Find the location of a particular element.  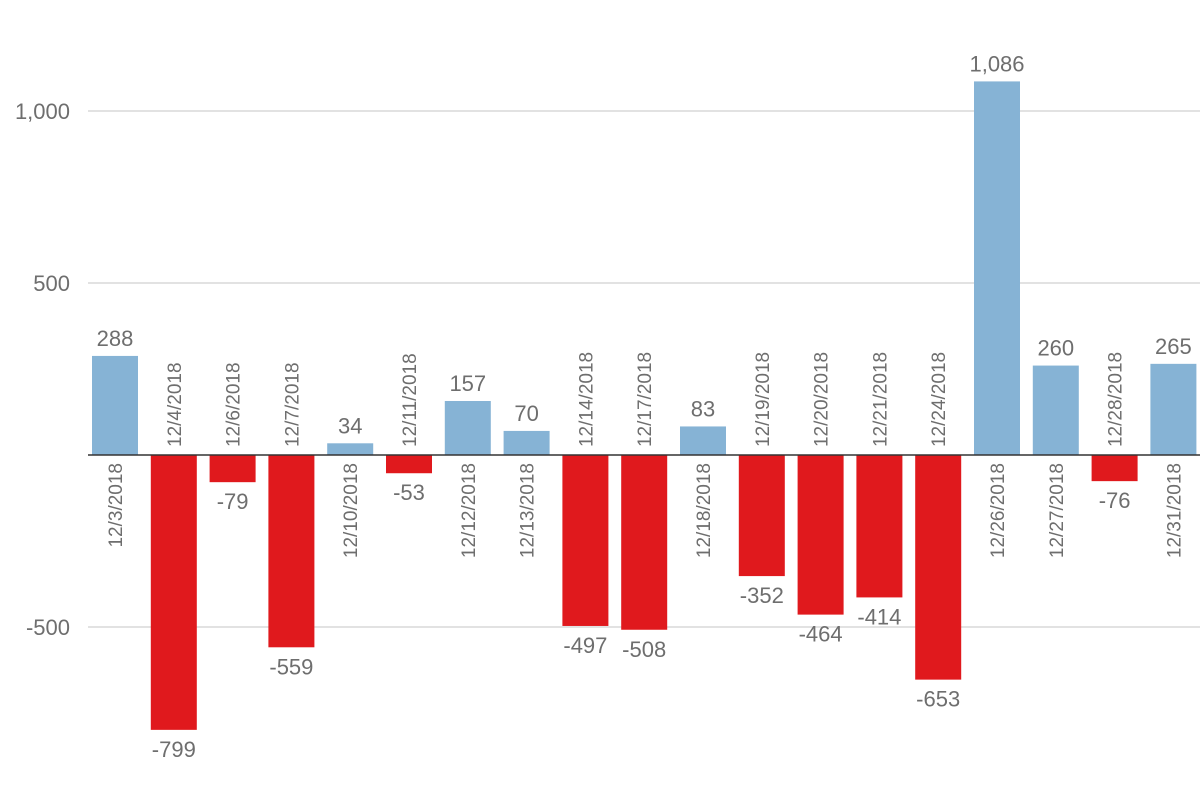

data-label: -497 is located at coordinates (585, 645).